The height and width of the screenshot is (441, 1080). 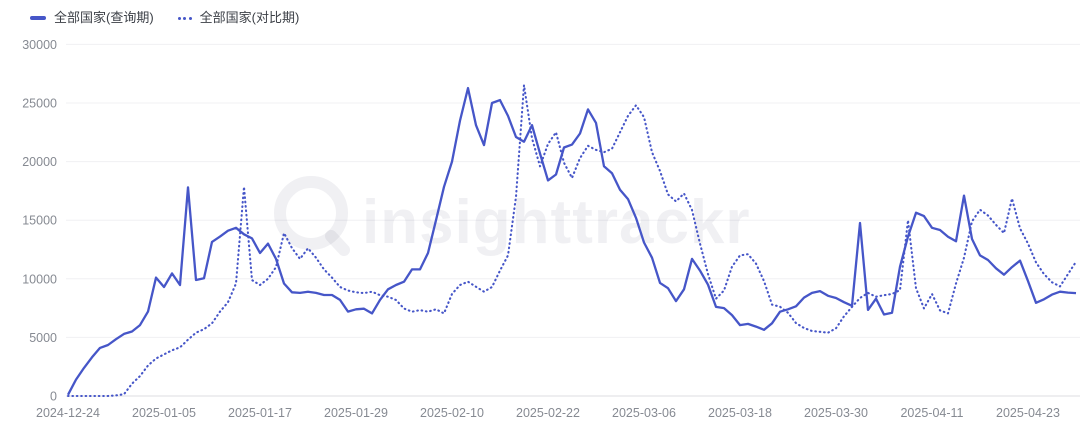 What do you see at coordinates (548, 413) in the screenshot?
I see `x-tick-label: 2025-02-22` at bounding box center [548, 413].